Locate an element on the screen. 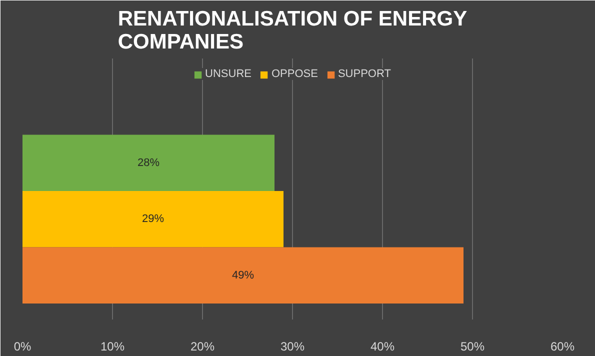 This screenshot has width=595, height=356. data-label: 28% is located at coordinates (148, 162).